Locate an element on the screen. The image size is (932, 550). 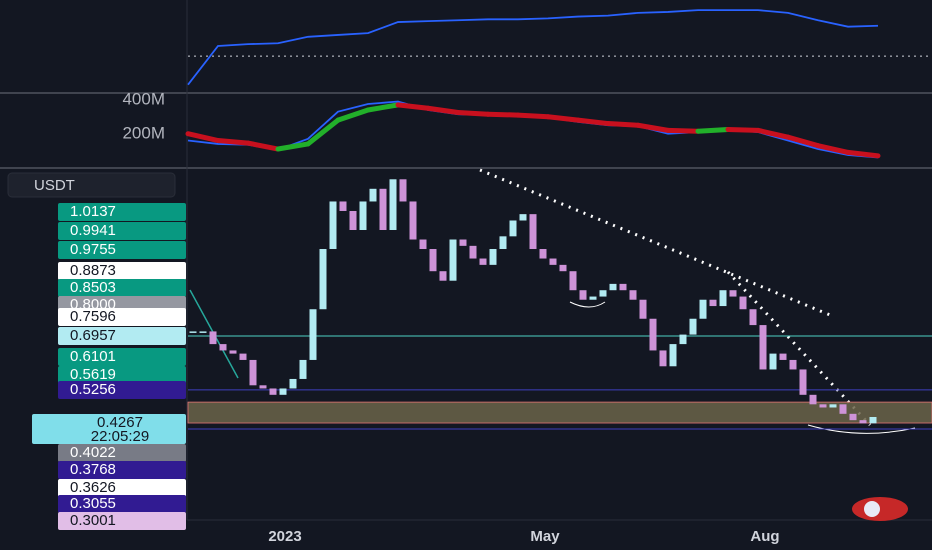
currency-box is located at coordinates (91, 185).